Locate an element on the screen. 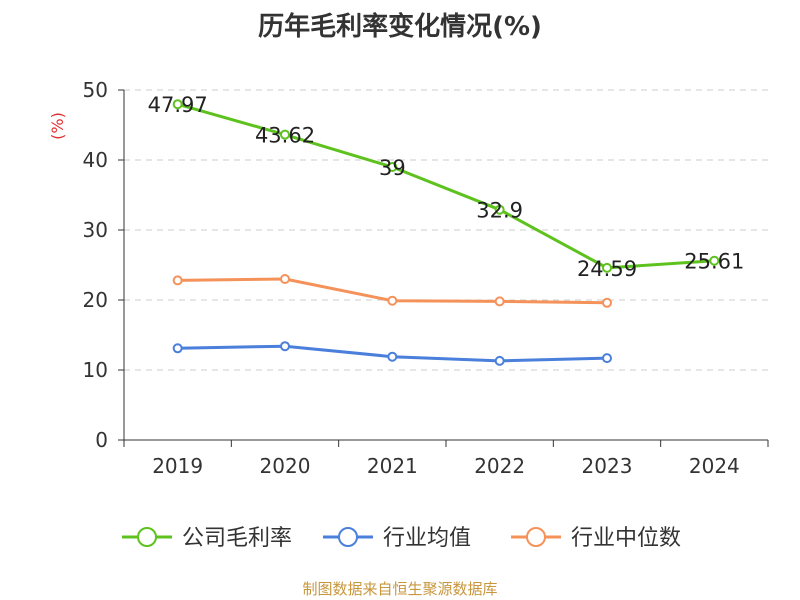 The width and height of the screenshot is (800, 600). x-tick-label: 2023 is located at coordinates (607, 466).